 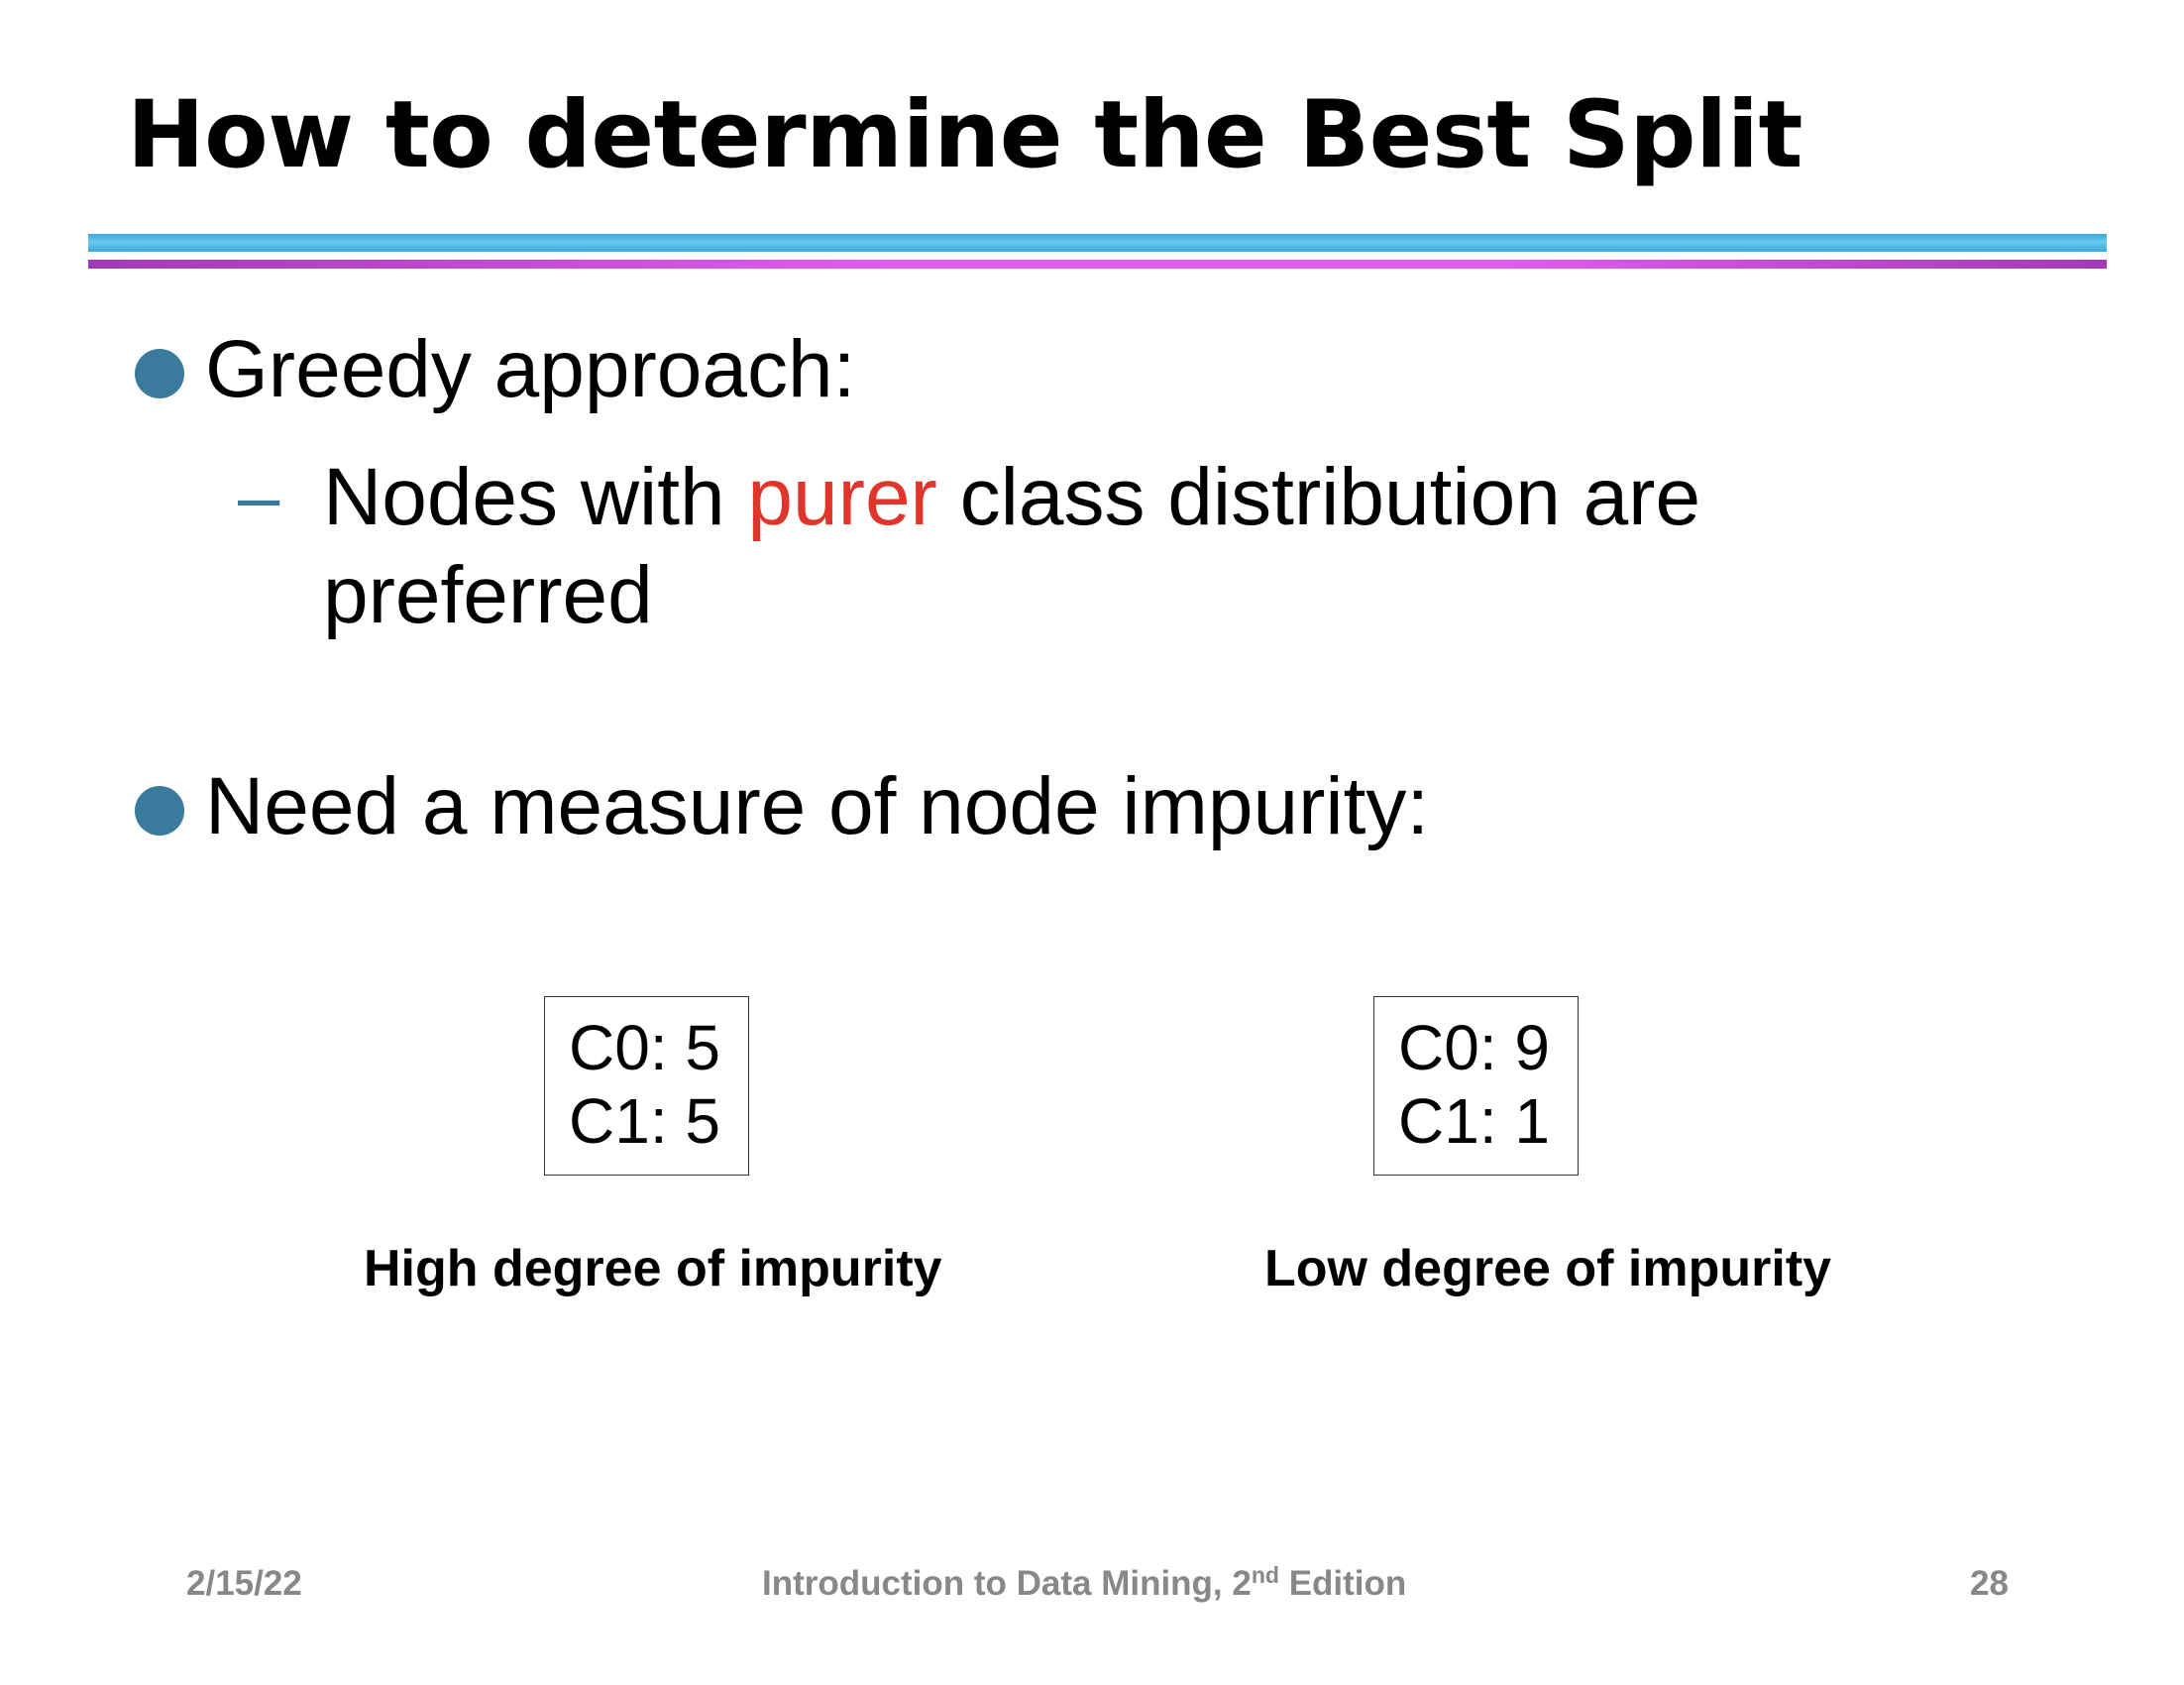 I want to click on node-class-count: C1: 5, so click(x=644, y=1121).